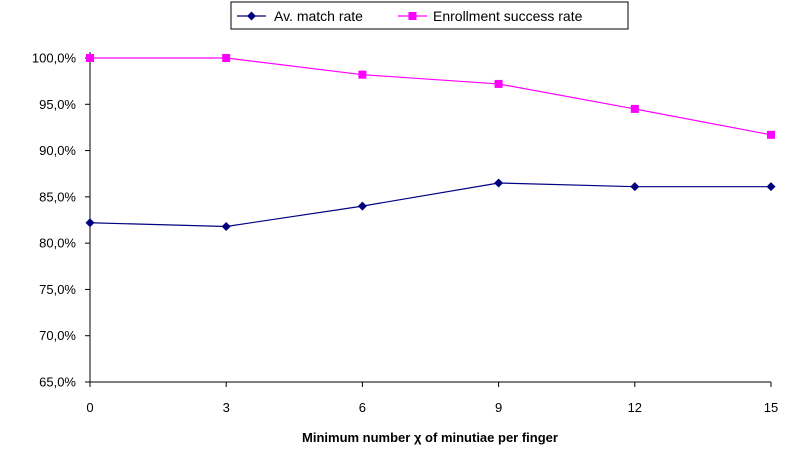 The height and width of the screenshot is (450, 800). What do you see at coordinates (635, 407) in the screenshot?
I see `x-tick-label: 12` at bounding box center [635, 407].